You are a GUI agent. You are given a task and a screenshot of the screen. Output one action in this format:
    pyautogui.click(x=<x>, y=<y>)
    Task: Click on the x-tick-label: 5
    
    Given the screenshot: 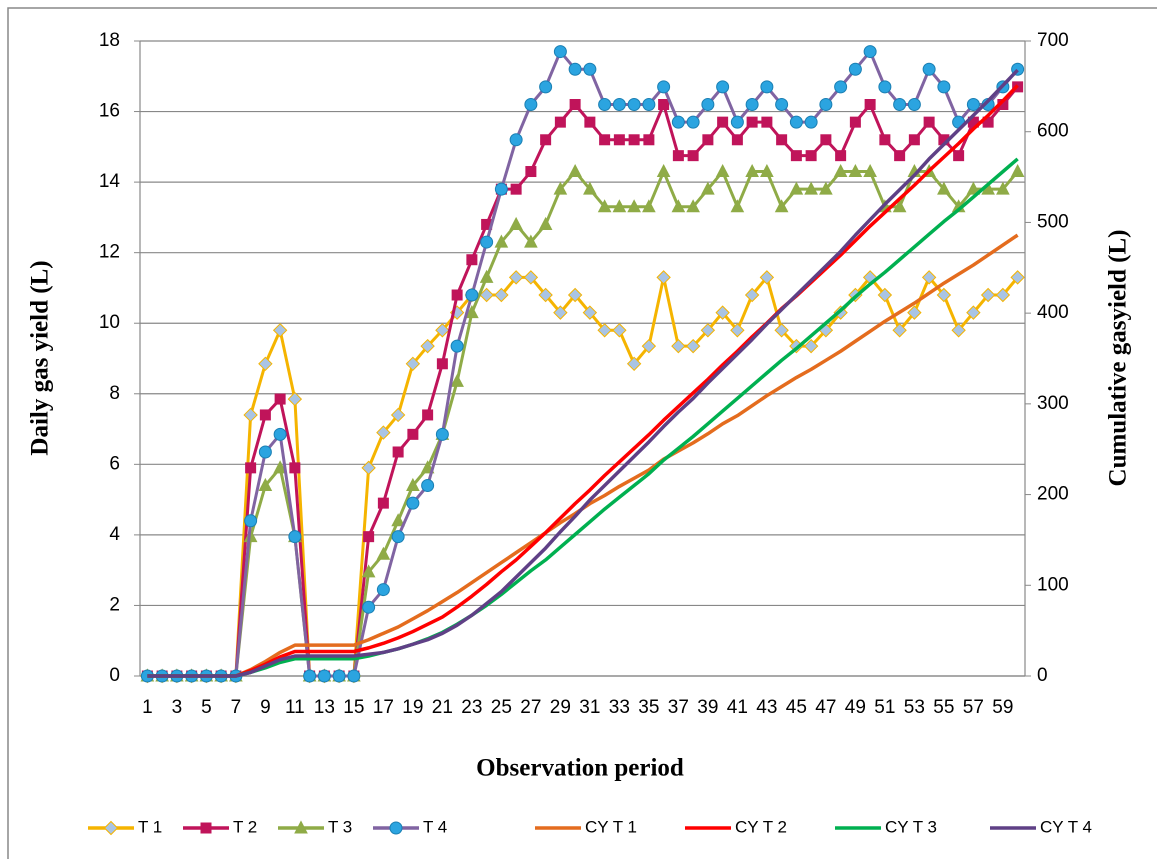 What is the action you would take?
    pyautogui.click(x=206, y=707)
    